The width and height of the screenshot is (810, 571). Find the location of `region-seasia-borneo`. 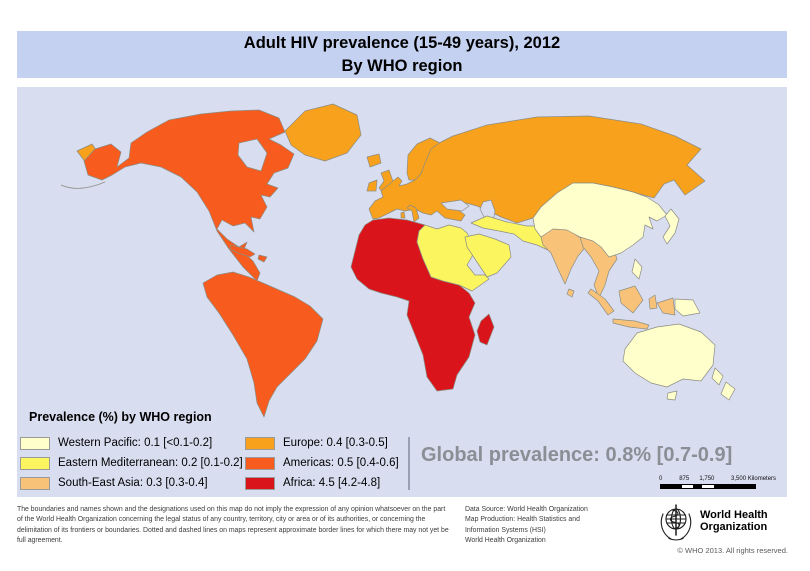

region-seasia-borneo is located at coordinates (631, 299).